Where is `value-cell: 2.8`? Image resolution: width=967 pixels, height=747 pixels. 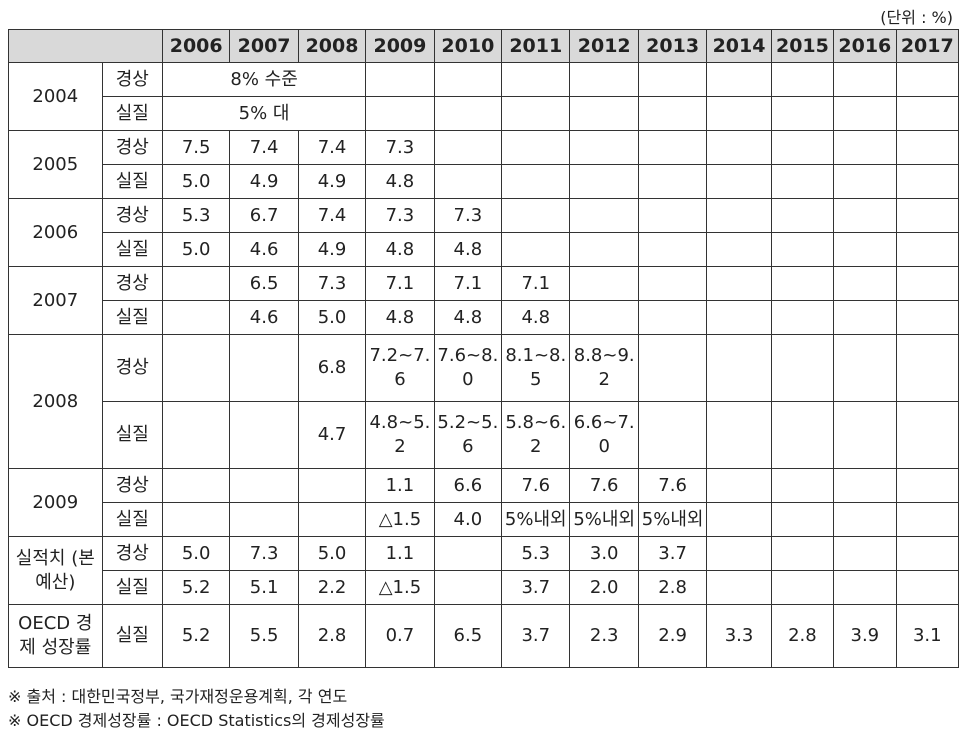 value-cell: 2.8 is located at coordinates (332, 636).